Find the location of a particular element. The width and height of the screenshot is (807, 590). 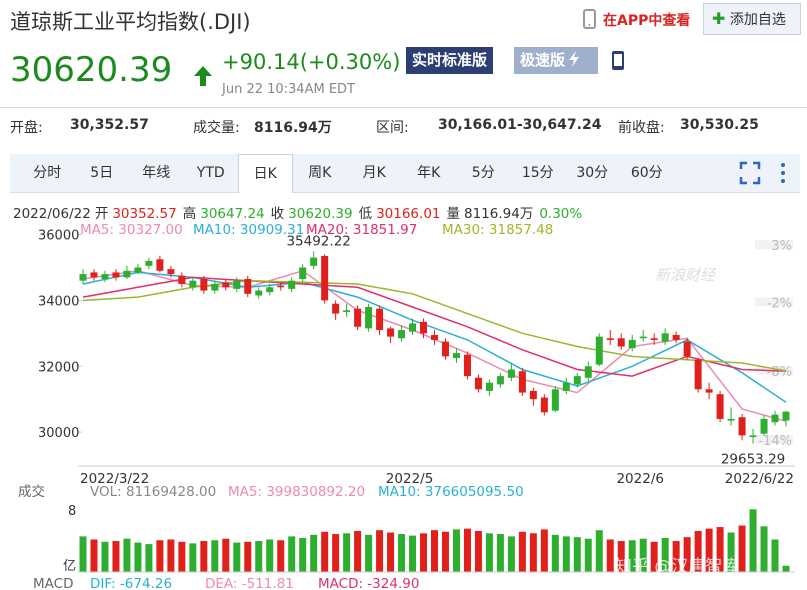

tab: 日K is located at coordinates (265, 173).